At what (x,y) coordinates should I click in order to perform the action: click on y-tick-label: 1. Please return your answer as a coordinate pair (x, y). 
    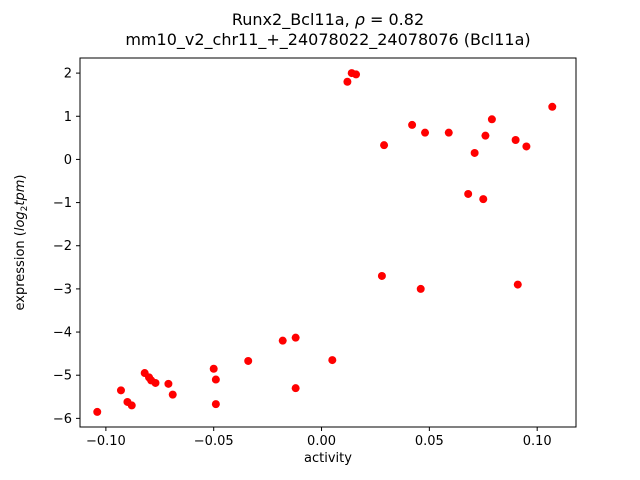
    Looking at the image, I should click on (68, 117).